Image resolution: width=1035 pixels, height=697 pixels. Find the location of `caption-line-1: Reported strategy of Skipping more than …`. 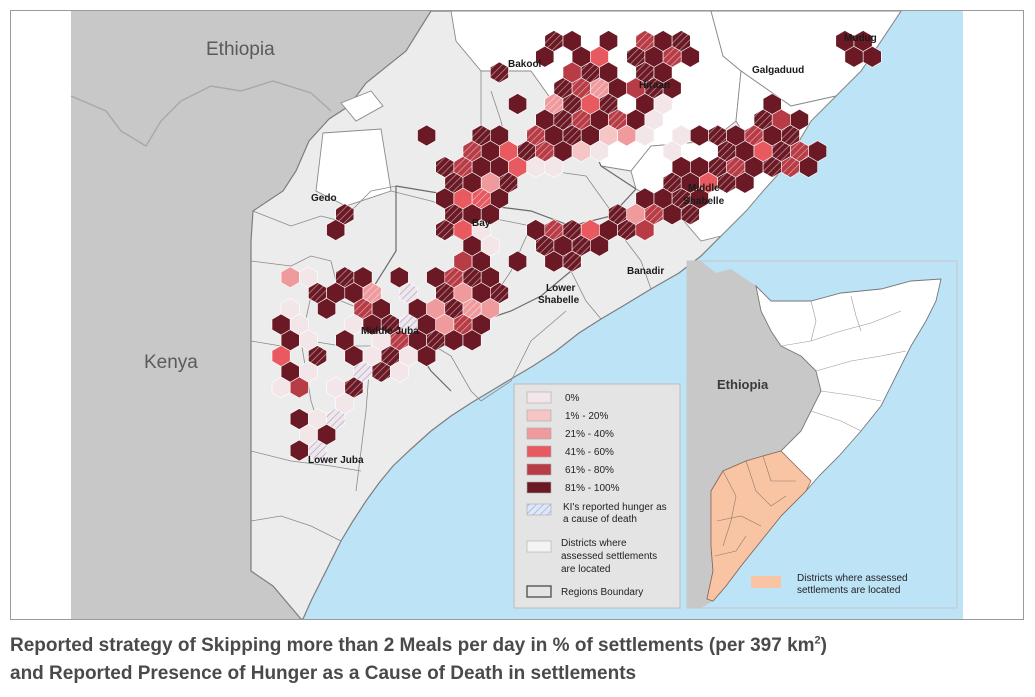

caption-line-1: Reported strategy of Skipping more than … is located at coordinates (520, 646).